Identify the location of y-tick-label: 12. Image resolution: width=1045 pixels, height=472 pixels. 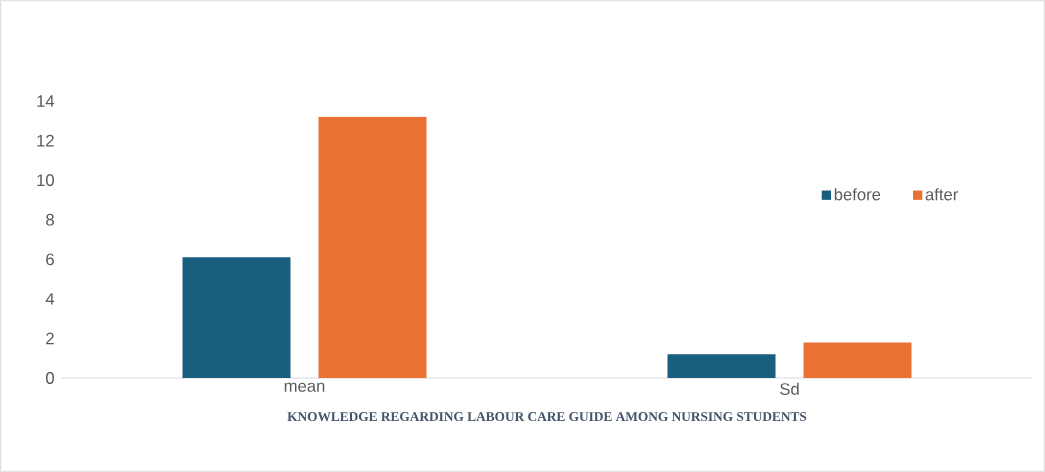
(45, 140).